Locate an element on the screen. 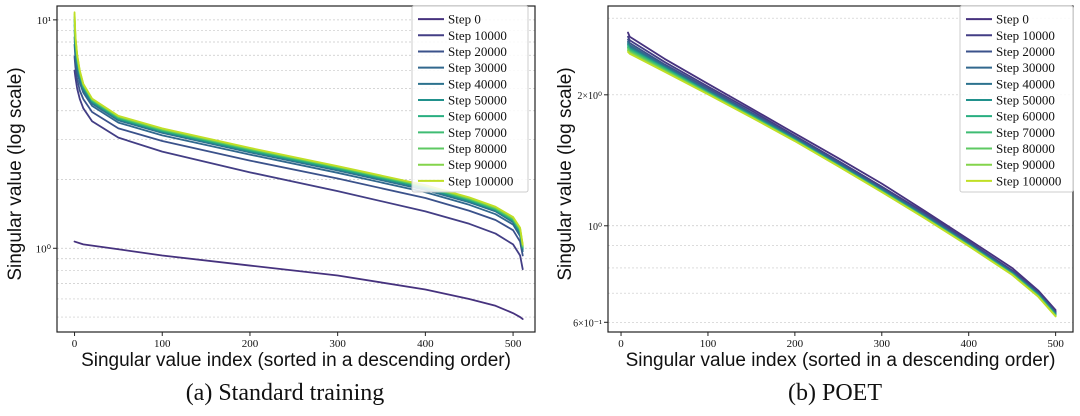  caption-standard-training: (a) Standard training is located at coordinates (285, 393).